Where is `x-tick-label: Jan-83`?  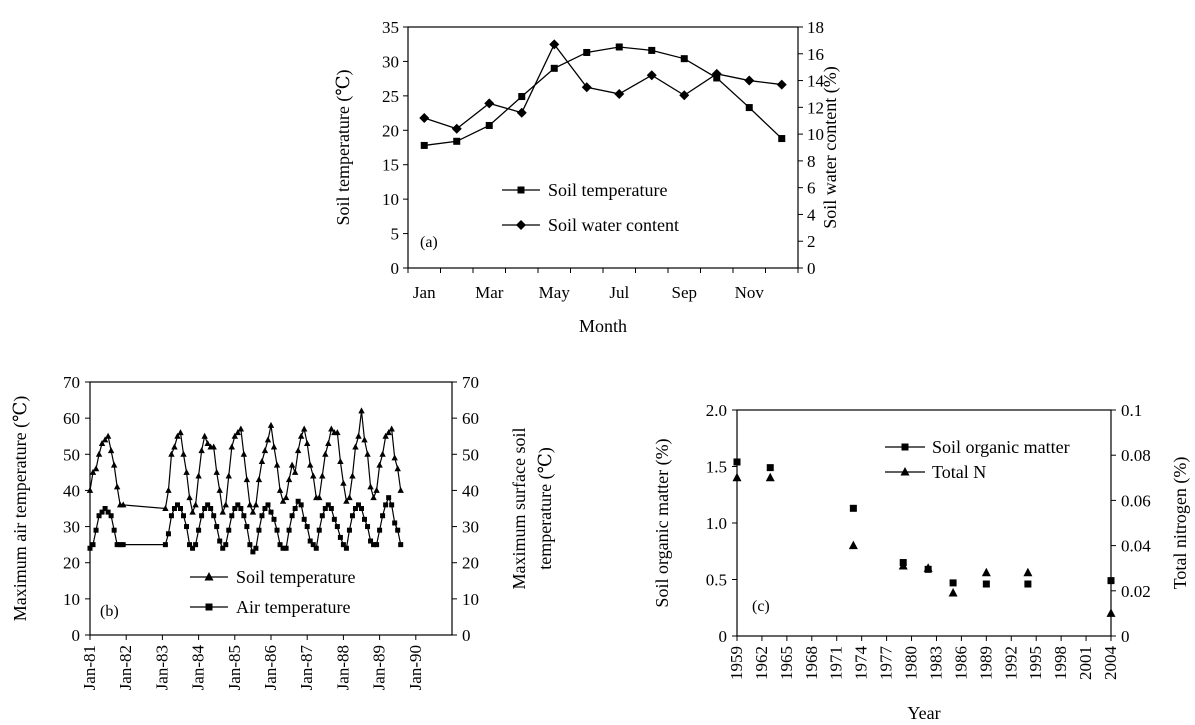
x-tick-label: Jan-83 is located at coordinates (161, 667).